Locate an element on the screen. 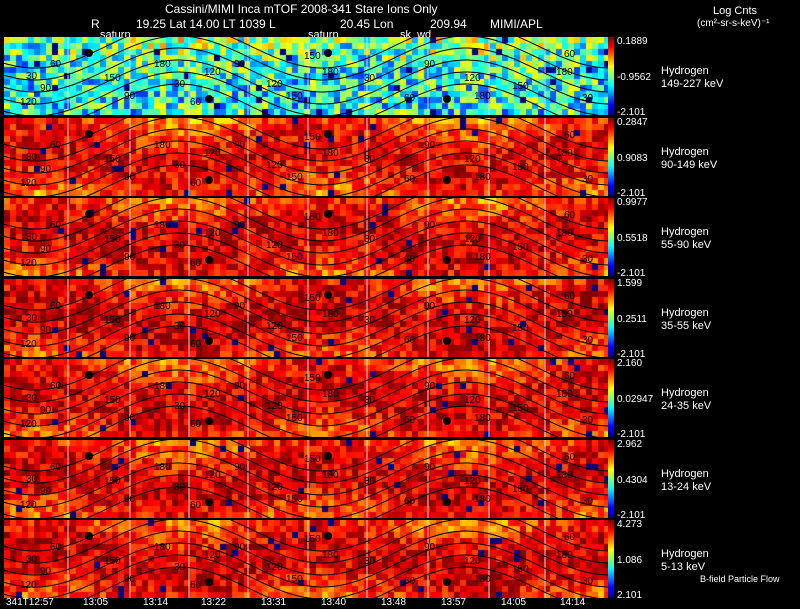 The image size is (800, 609). colorbar-tick-cmid: 0.9083 is located at coordinates (632, 158).